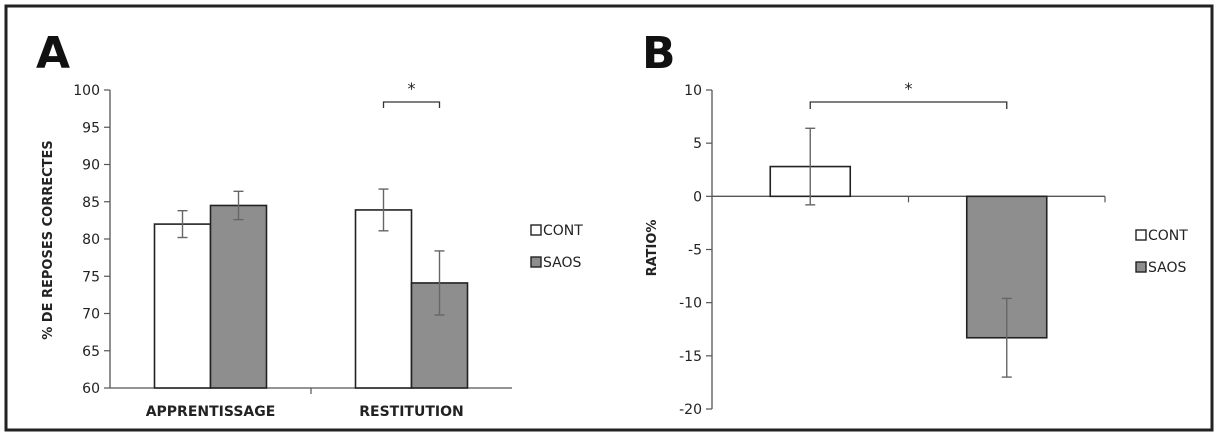 The width and height of the screenshot is (1218, 438). I want to click on panel-b-y-tick-label: 0, so click(697, 197).